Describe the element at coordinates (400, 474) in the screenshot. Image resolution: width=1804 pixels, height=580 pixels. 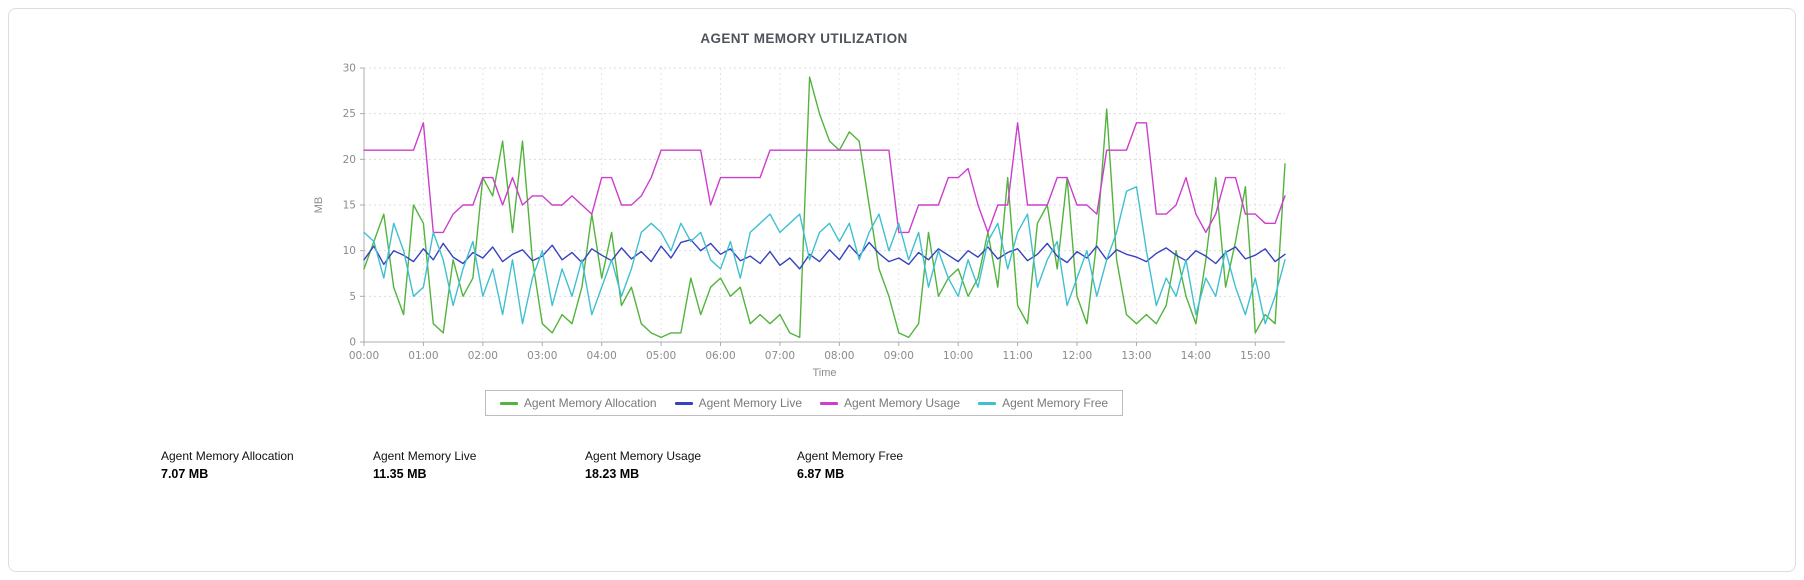
I see `stat-value: 11.35 MB` at that location.